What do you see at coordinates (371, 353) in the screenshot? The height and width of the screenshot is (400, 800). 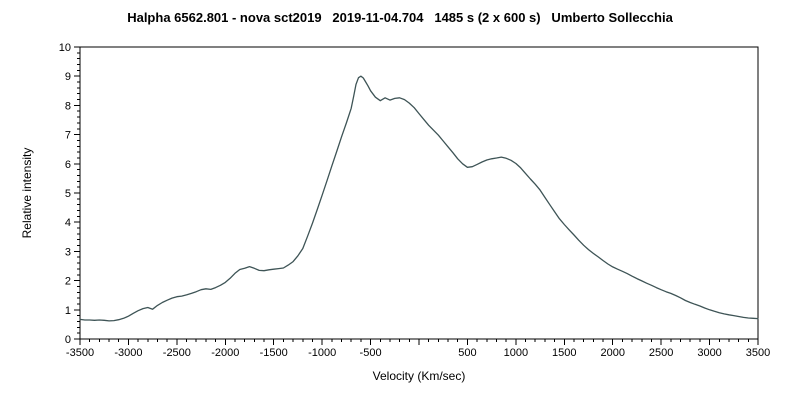 I see `x-tick-label: -500` at bounding box center [371, 353].